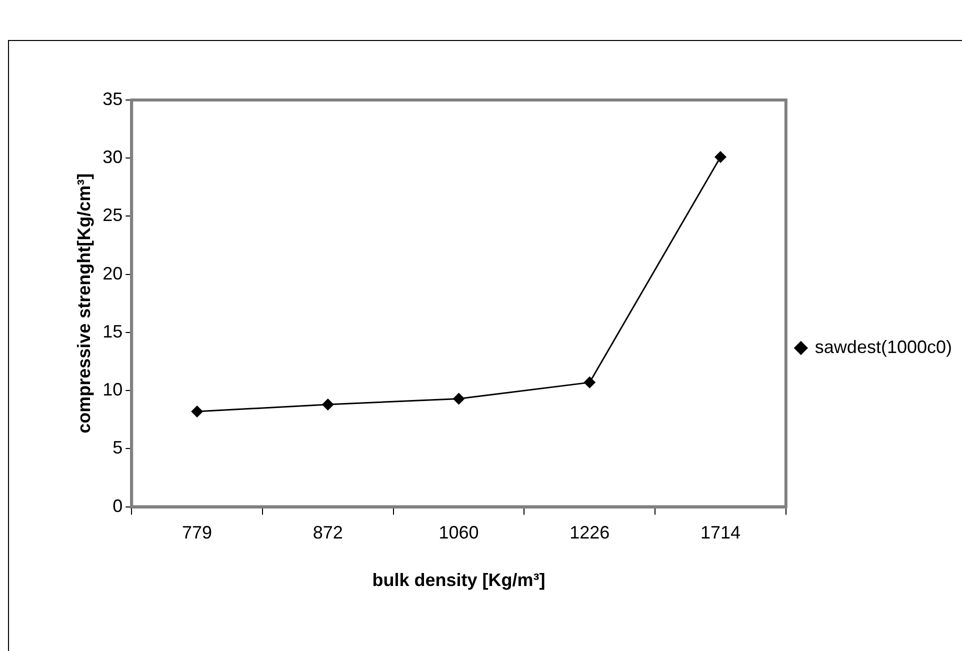 The width and height of the screenshot is (962, 651). I want to click on x-tick-label: 779, so click(197, 532).